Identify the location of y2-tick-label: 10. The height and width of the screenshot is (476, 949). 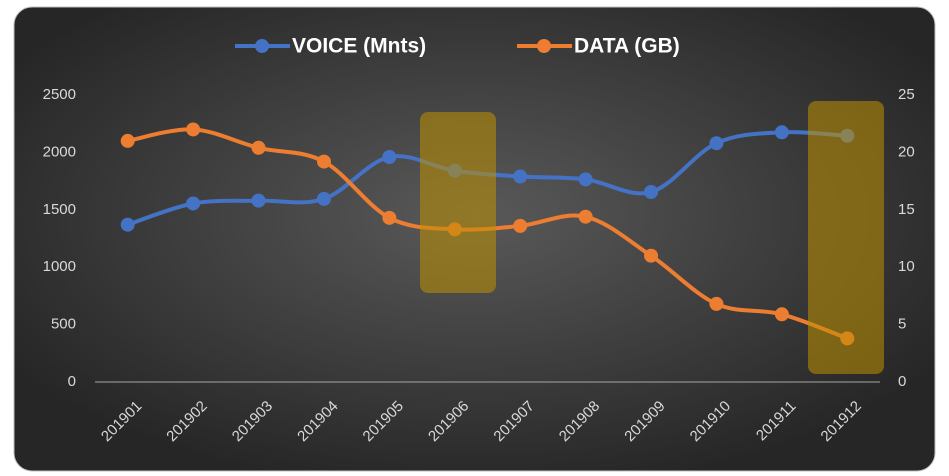
(906, 266).